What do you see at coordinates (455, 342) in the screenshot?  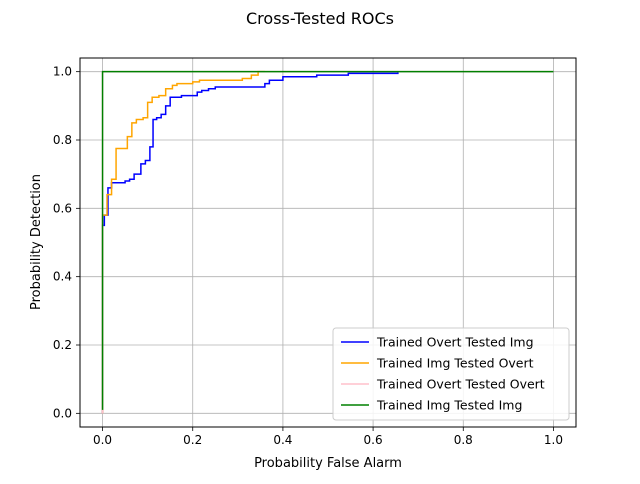 I see `legend-label: Trained Overt Tested Img` at bounding box center [455, 342].